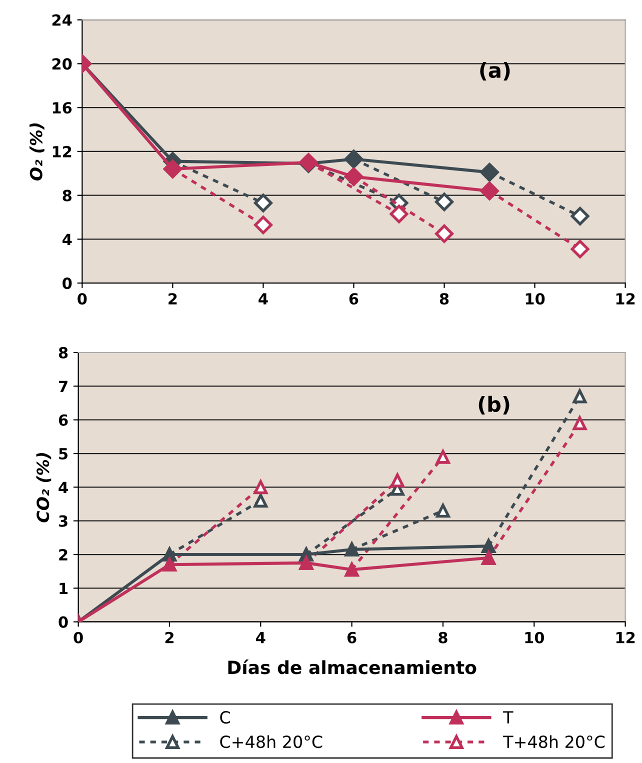 The width and height of the screenshot is (642, 763). Describe the element at coordinates (37, 151) in the screenshot. I see `y-axis-title: O₂ (%)` at that location.